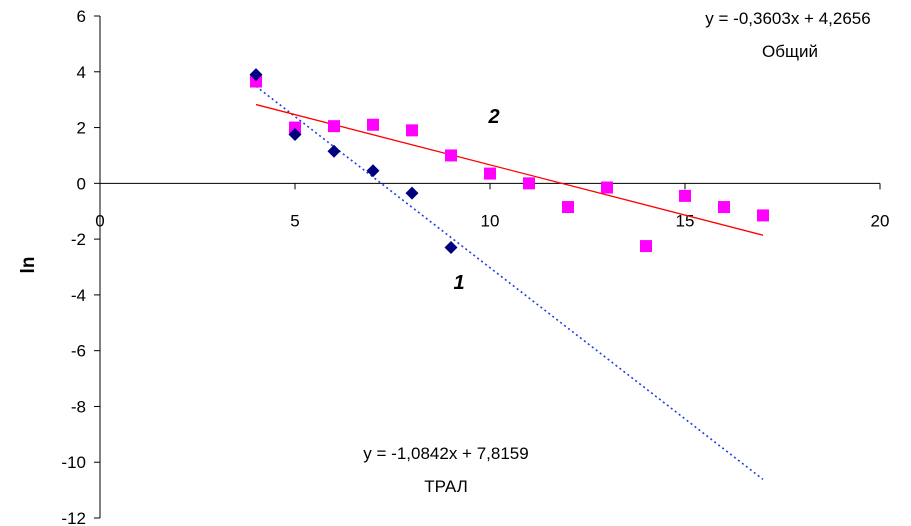 This screenshot has height=526, width=911. I want to click on y-tick-label: 6, so click(81, 16).